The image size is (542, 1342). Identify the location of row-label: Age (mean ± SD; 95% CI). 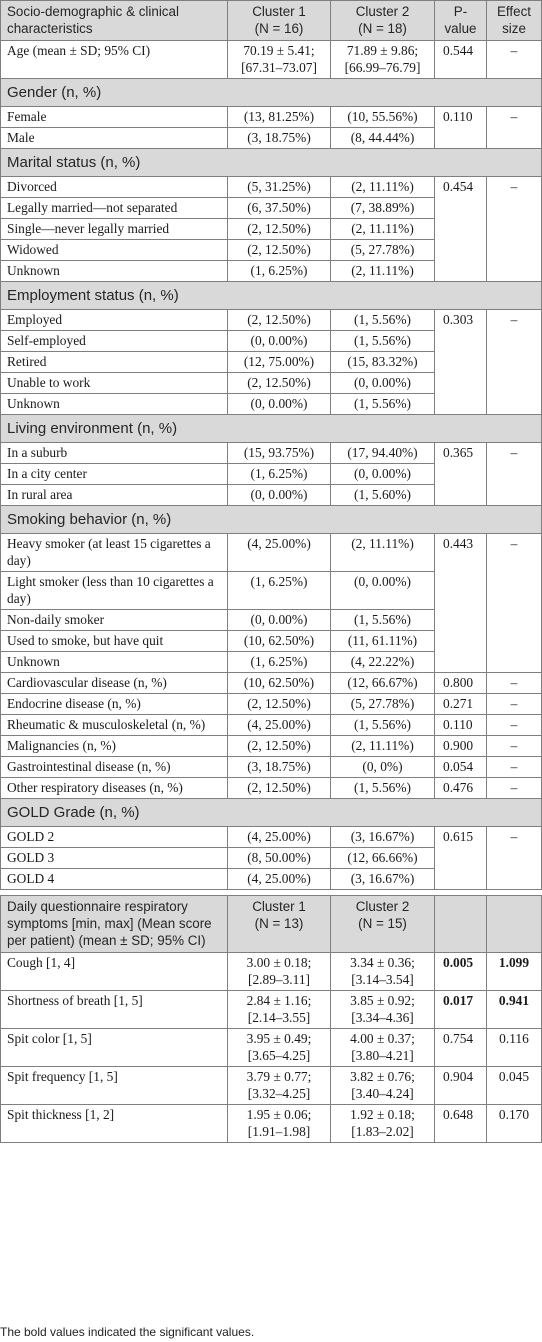
(114, 59).